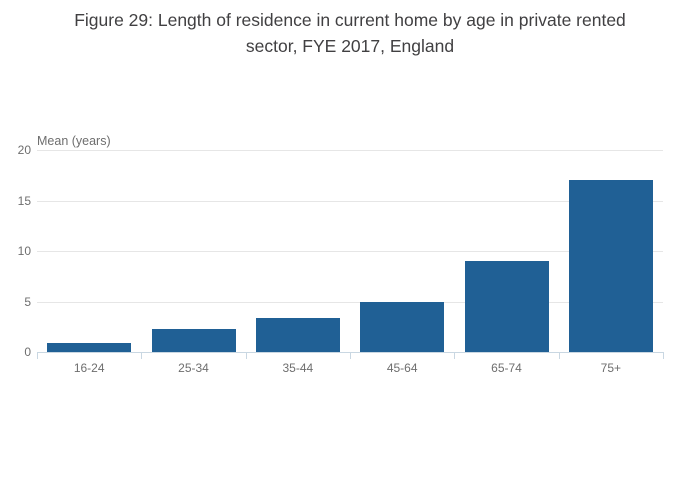  I want to click on y-tick-label-10: 10, so click(24, 251).